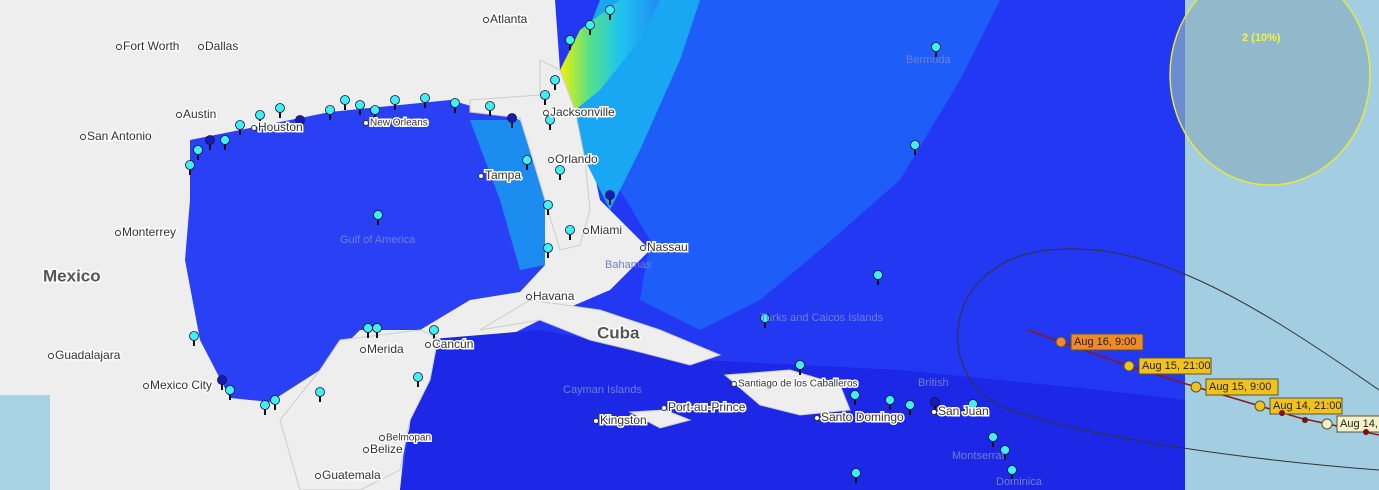 Image resolution: width=1379 pixels, height=490 pixels. What do you see at coordinates (509, 19) in the screenshot?
I see `place-label: Atlanta` at bounding box center [509, 19].